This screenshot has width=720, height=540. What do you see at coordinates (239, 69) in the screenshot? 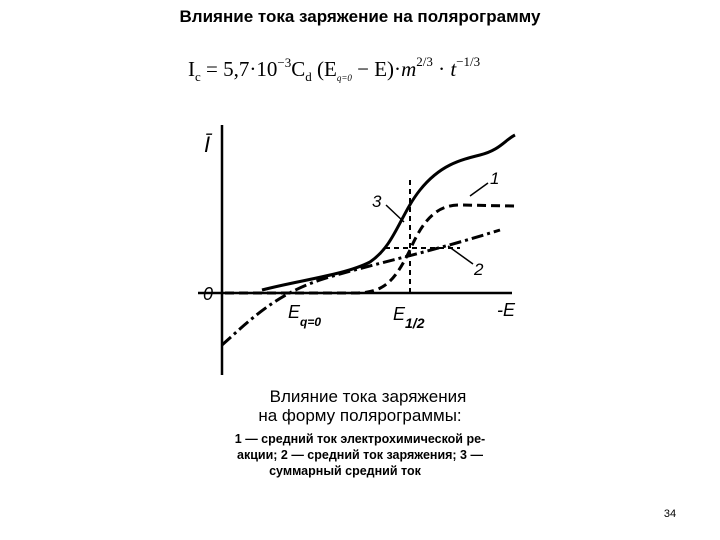
I see `formula-part: = 5,7·10` at bounding box center [239, 69].